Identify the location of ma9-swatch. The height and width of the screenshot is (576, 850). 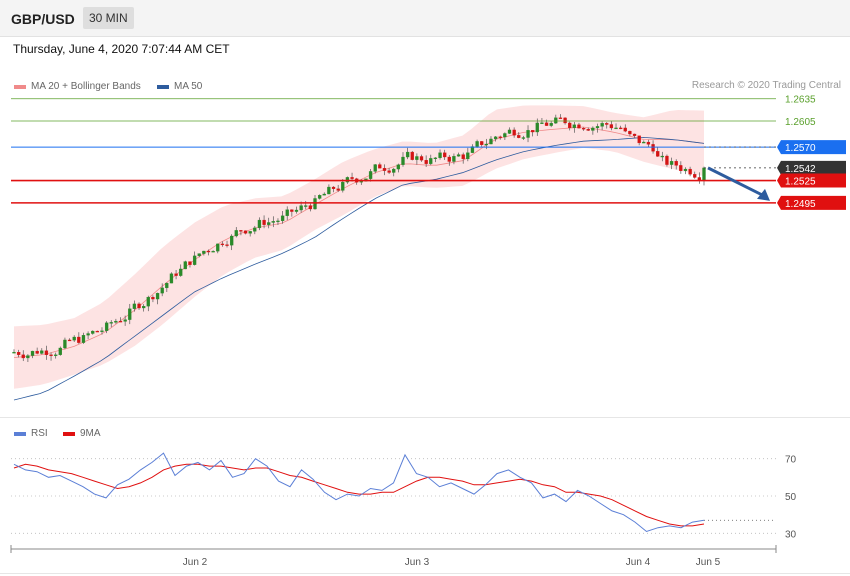
(69, 433).